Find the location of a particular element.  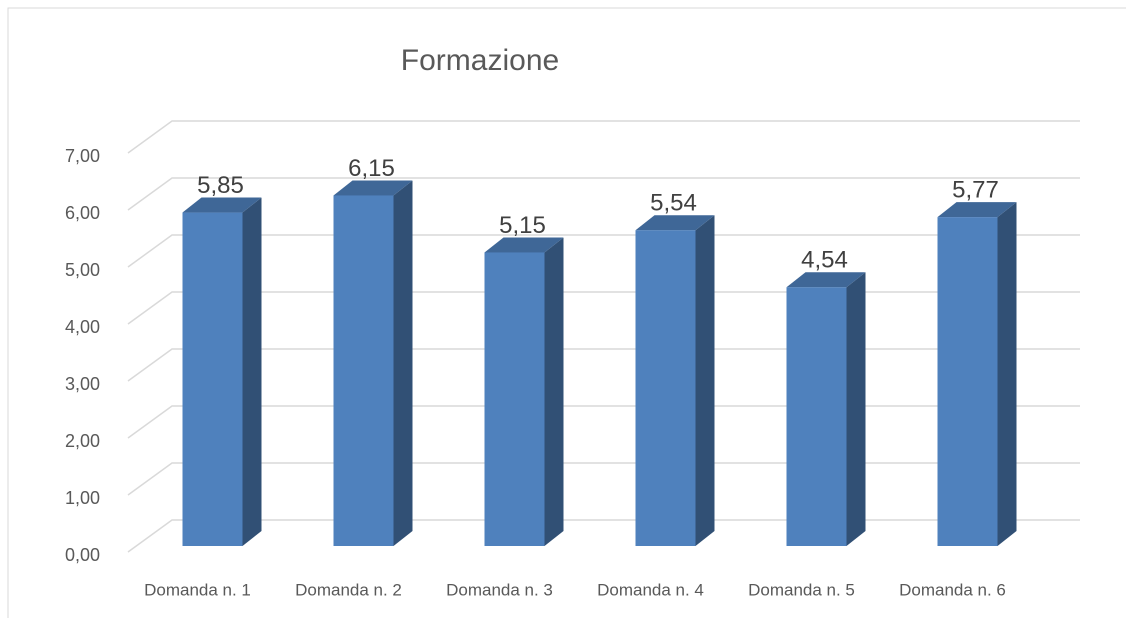

y-tick-label: 4,00 is located at coordinates (82, 327).